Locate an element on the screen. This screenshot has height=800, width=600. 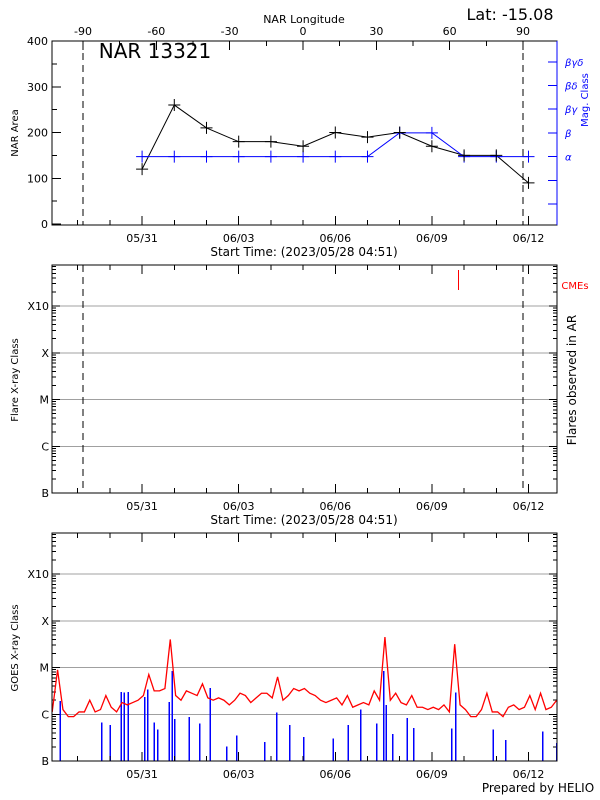
lon-tick-label: 30 is located at coordinates (376, 31).